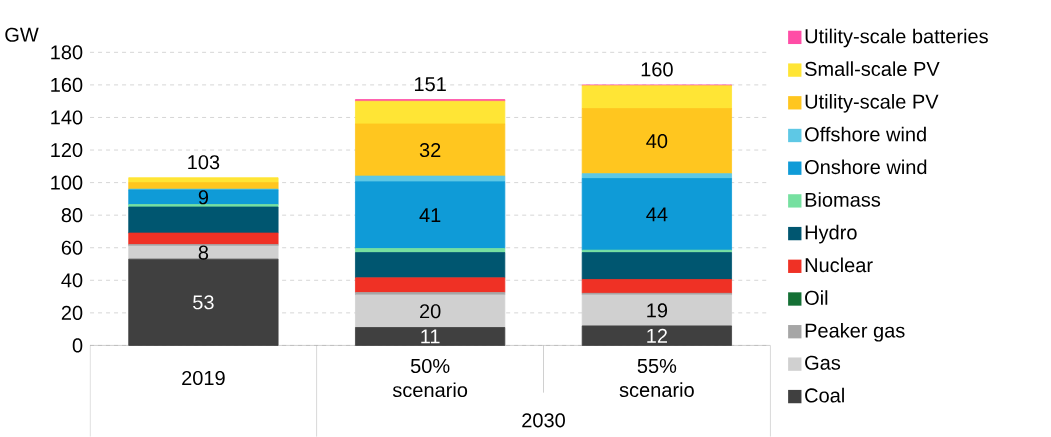 This screenshot has height=437, width=1051. Describe the element at coordinates (430, 215) in the screenshot. I see `data-label: 41` at that location.